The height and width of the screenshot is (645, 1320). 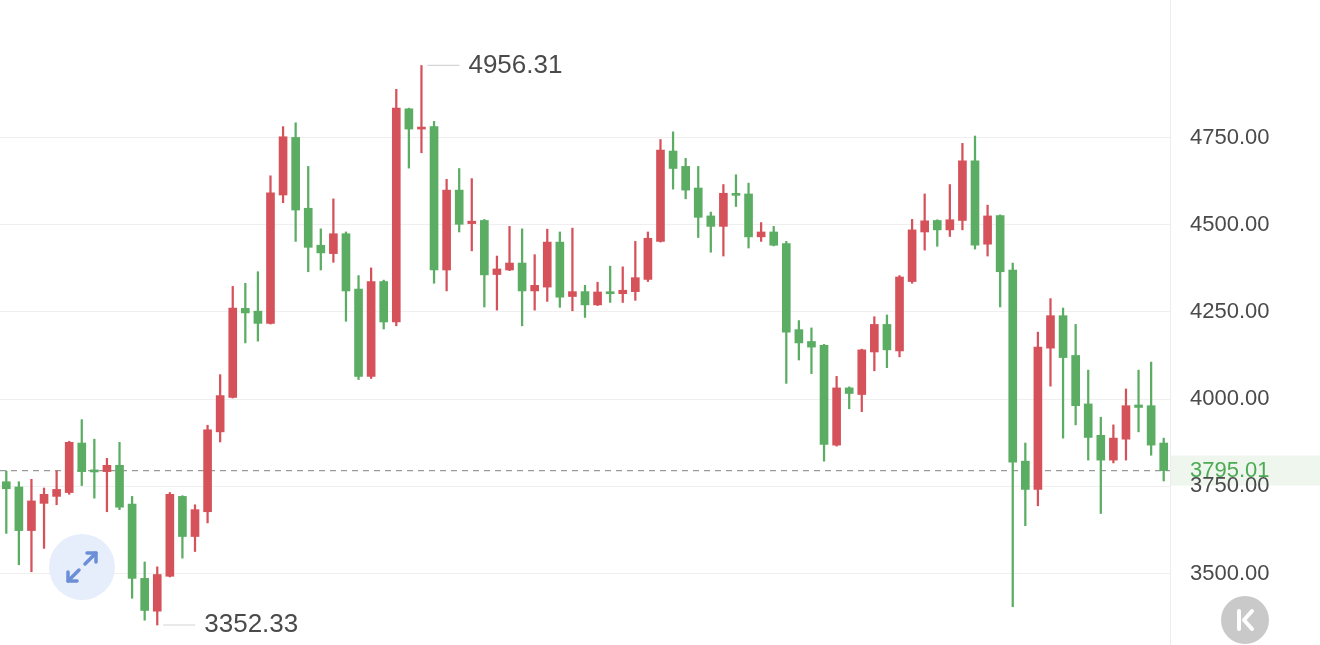 What do you see at coordinates (1230, 572) in the screenshot?
I see `y-tick-label: 3500.00` at bounding box center [1230, 572].